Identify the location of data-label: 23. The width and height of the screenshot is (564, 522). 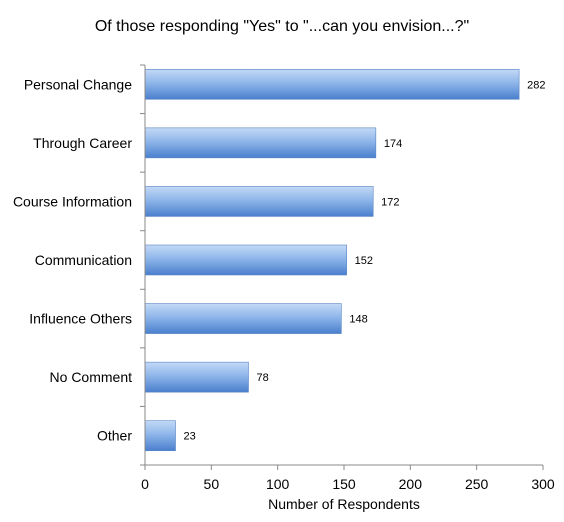
(190, 437).